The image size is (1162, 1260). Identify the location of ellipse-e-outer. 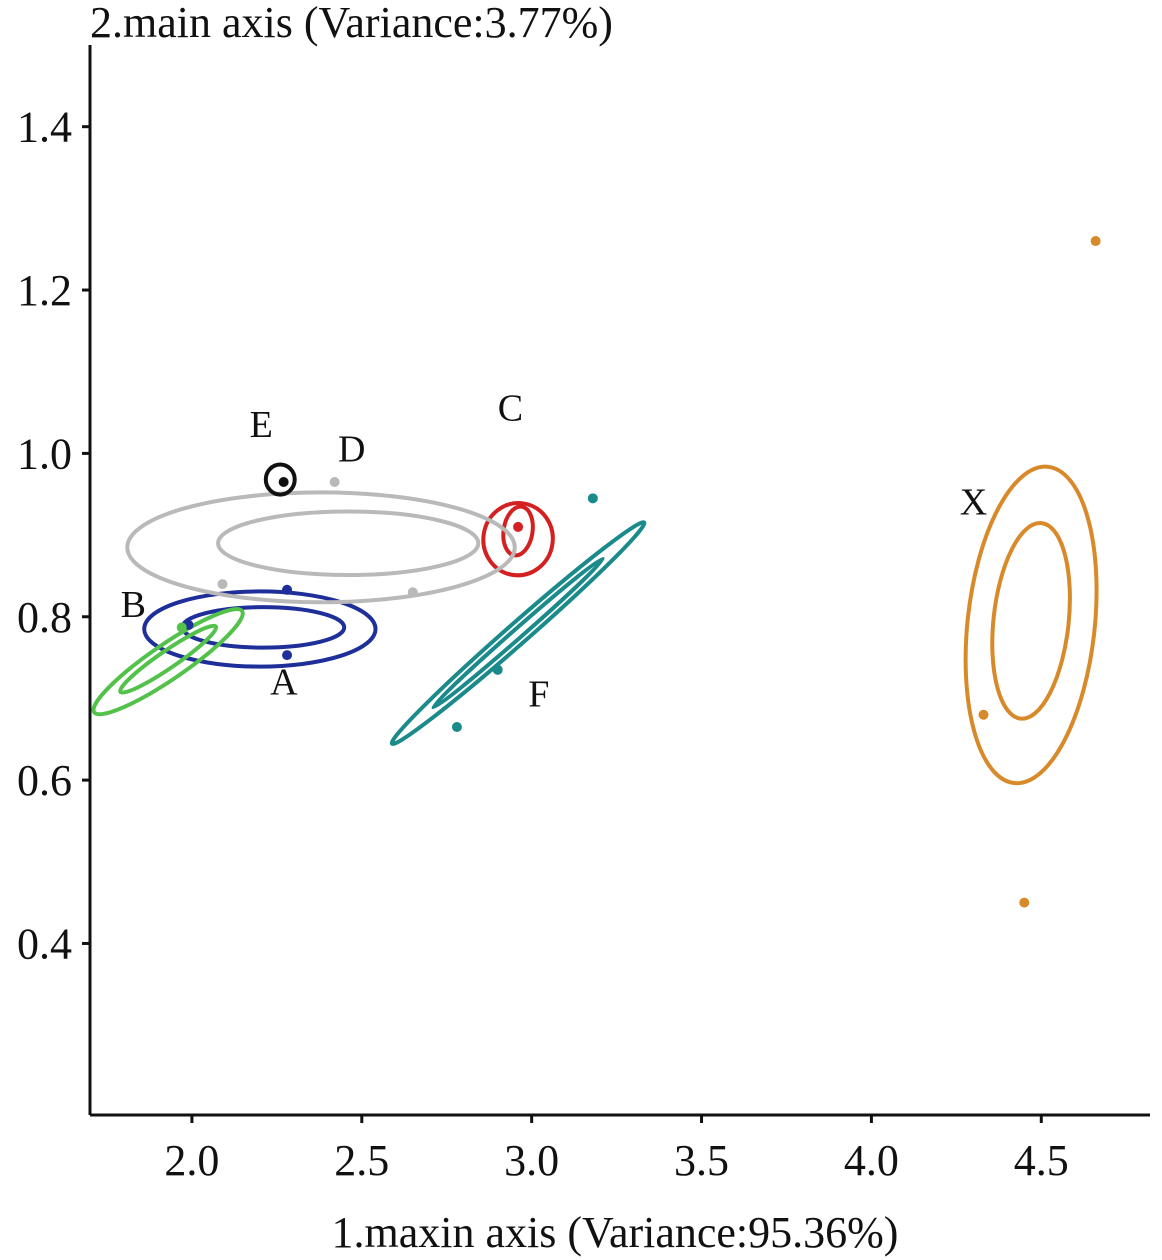
(280, 479).